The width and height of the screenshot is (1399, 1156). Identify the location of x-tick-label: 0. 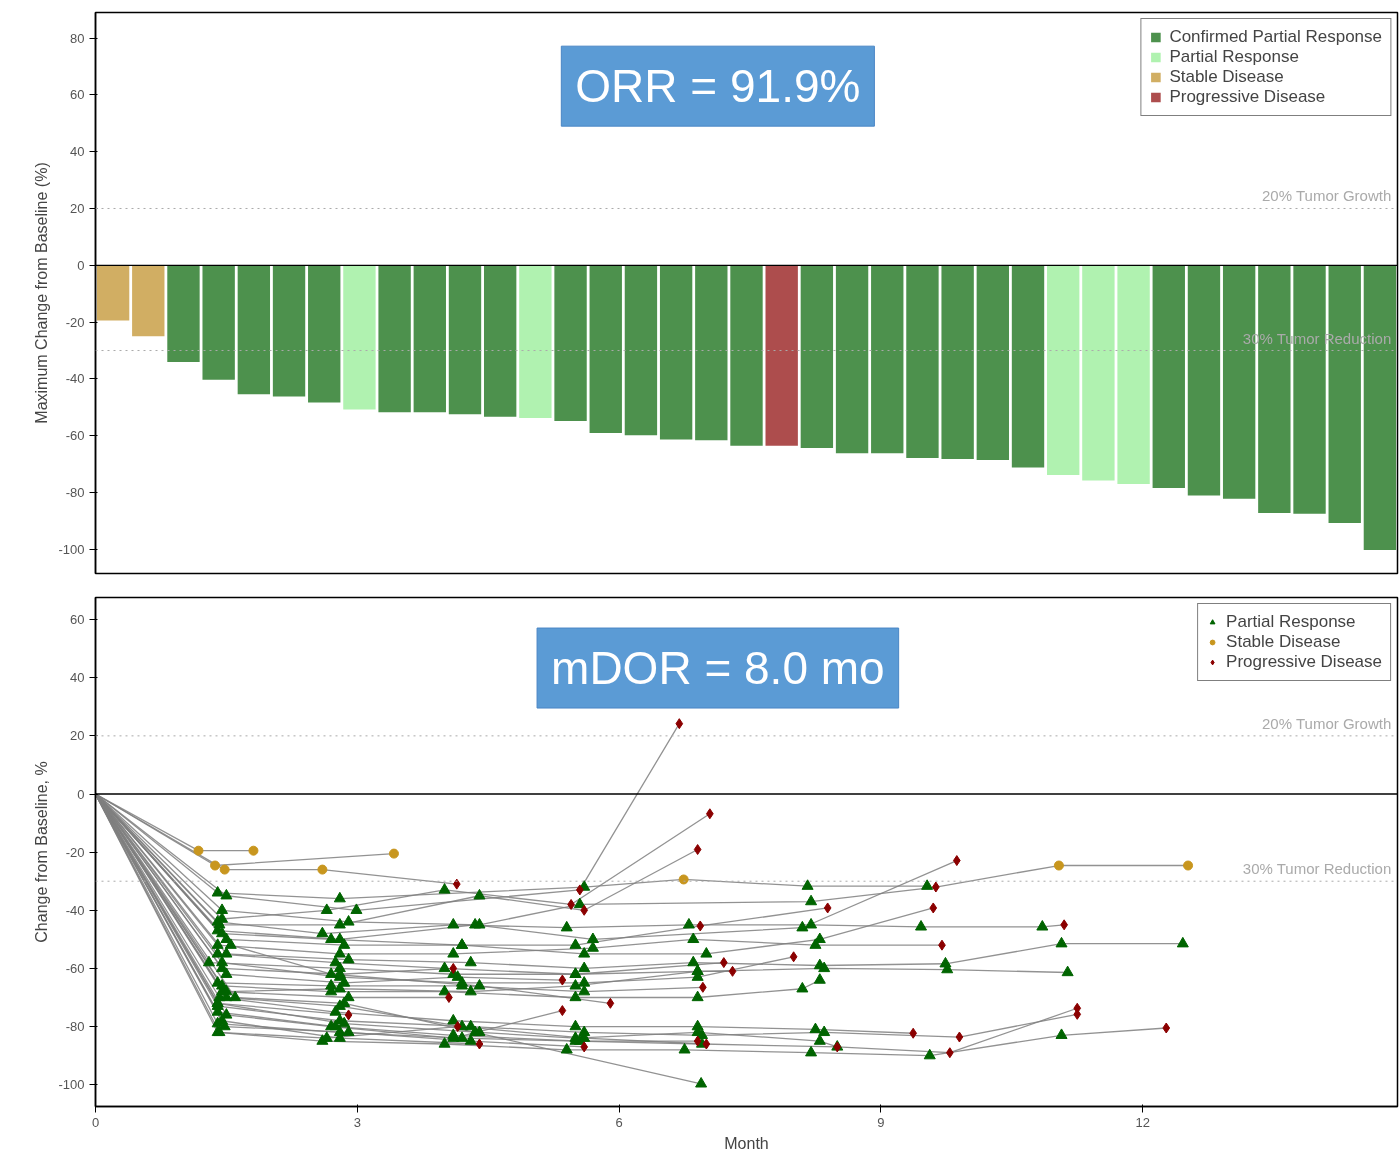
(95, 1122).